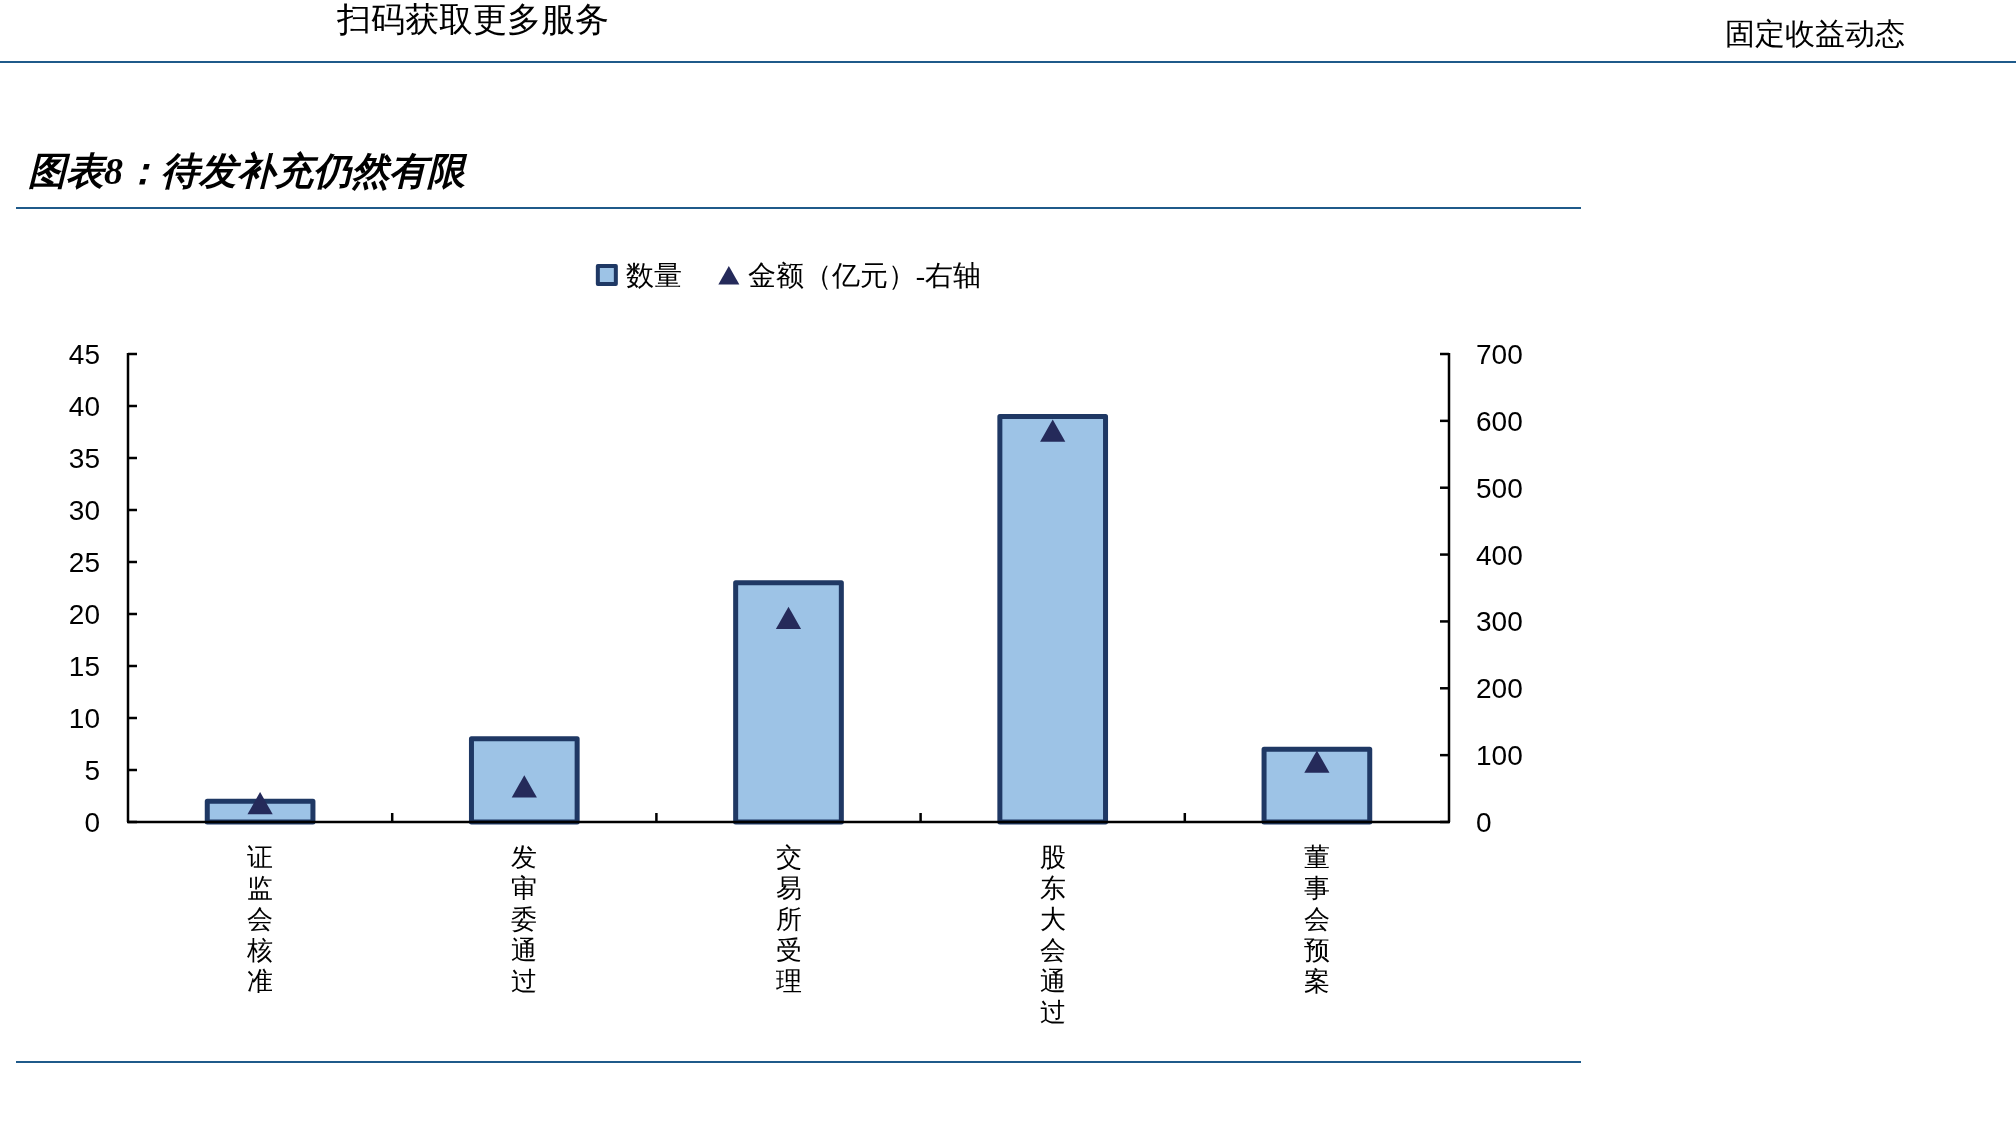  I want to click on y-tick-label: 20, so click(84, 614).